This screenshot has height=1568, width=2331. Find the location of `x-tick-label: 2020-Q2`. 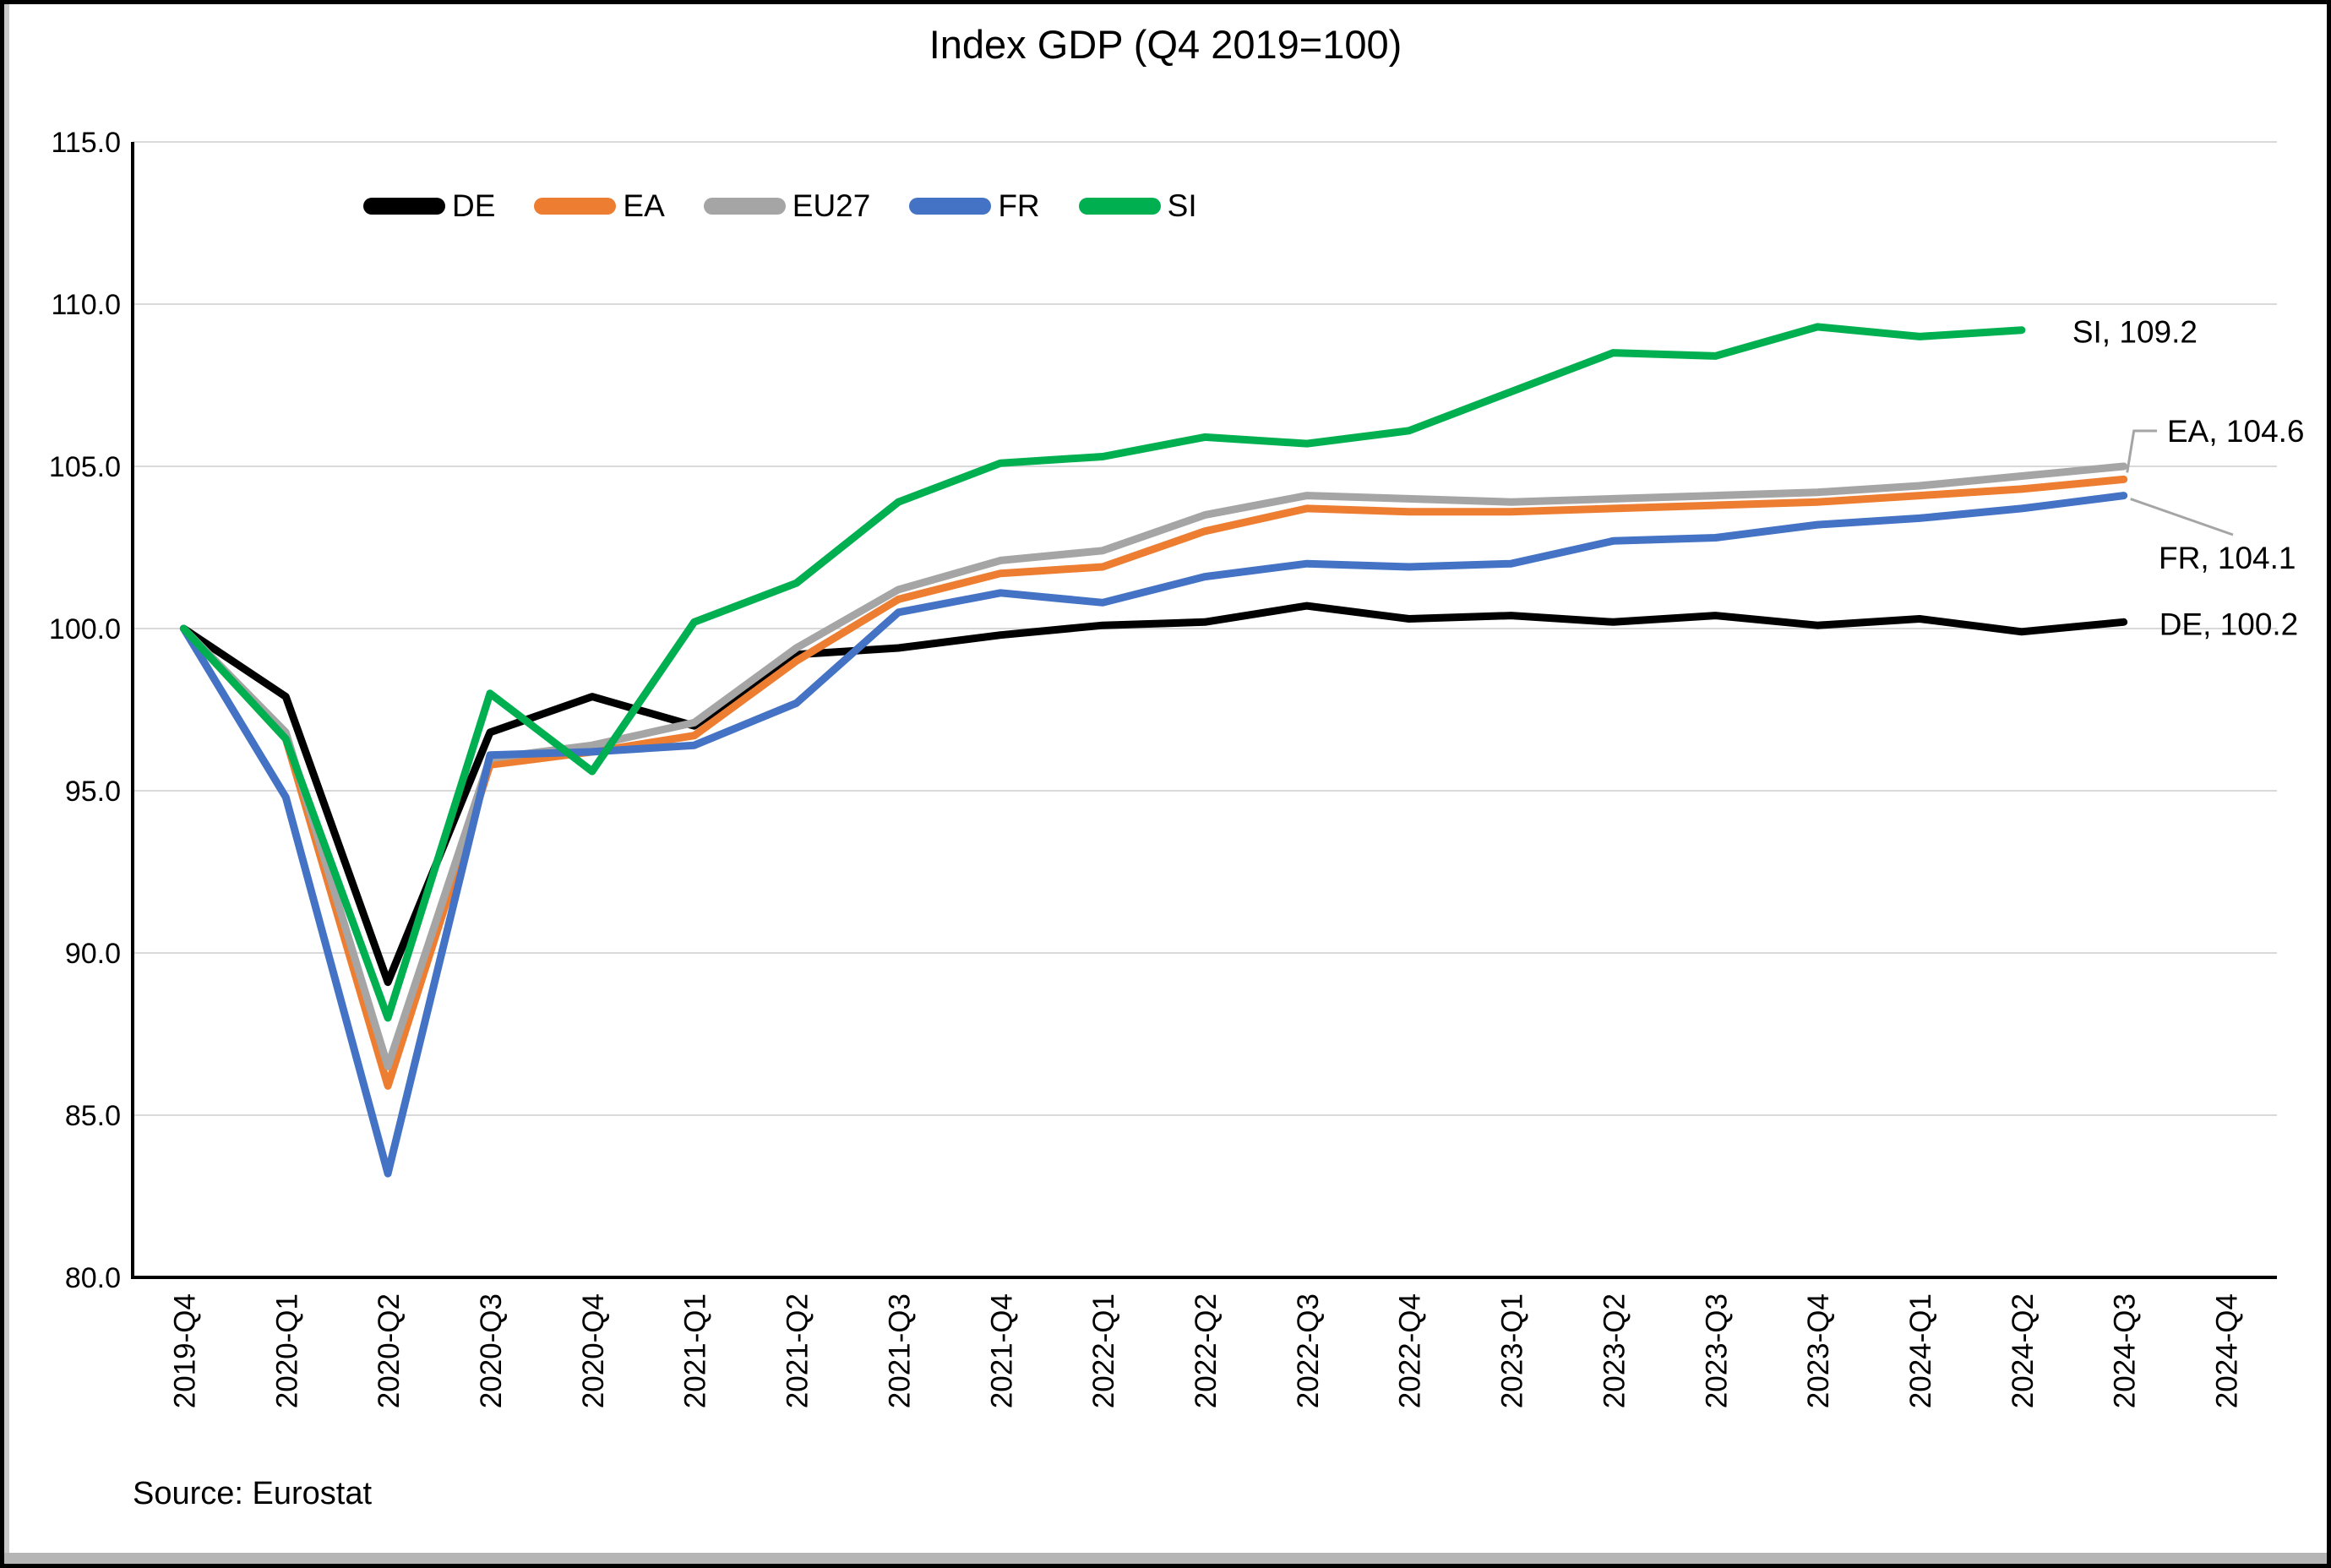

x-tick-label: 2020-Q2 is located at coordinates (389, 1350).